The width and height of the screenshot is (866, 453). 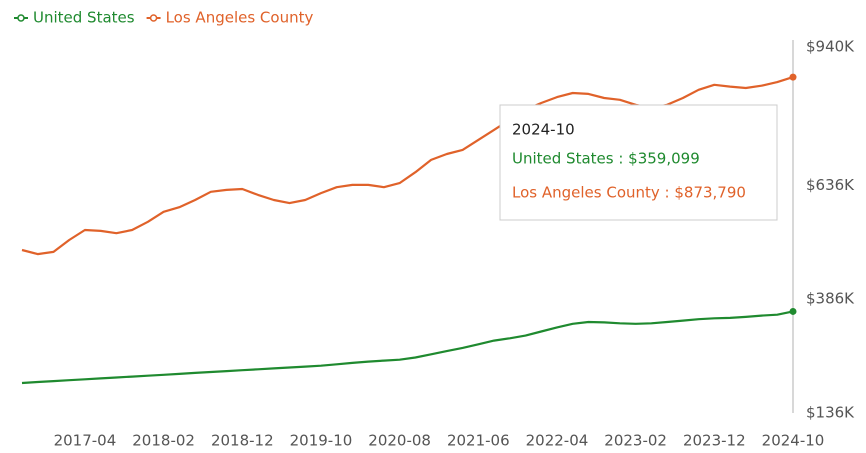 What do you see at coordinates (830, 413) in the screenshot?
I see `y-tick-label: $136K` at bounding box center [830, 413].